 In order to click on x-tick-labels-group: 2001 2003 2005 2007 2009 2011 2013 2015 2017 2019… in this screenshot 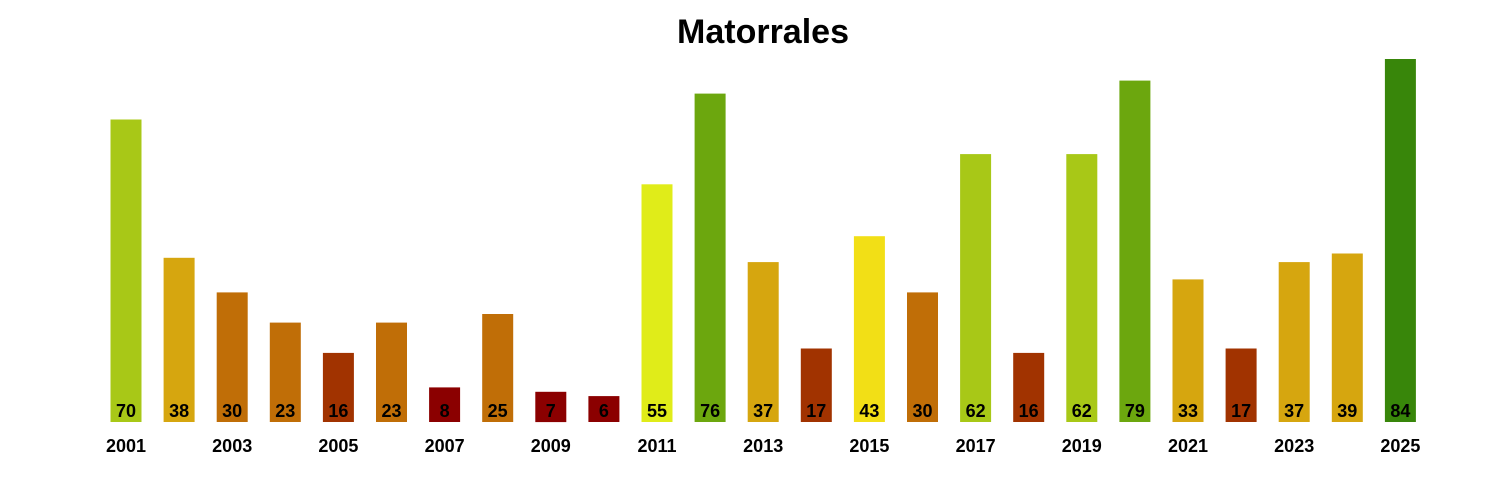, I will do `click(763, 446)`.